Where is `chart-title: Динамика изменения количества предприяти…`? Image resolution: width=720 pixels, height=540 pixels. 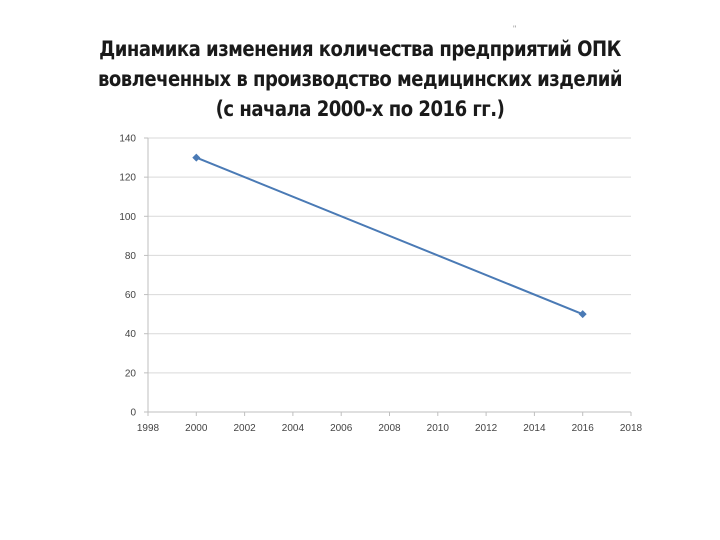 chart-title: Динамика изменения количества предприяти… is located at coordinates (359, 79).